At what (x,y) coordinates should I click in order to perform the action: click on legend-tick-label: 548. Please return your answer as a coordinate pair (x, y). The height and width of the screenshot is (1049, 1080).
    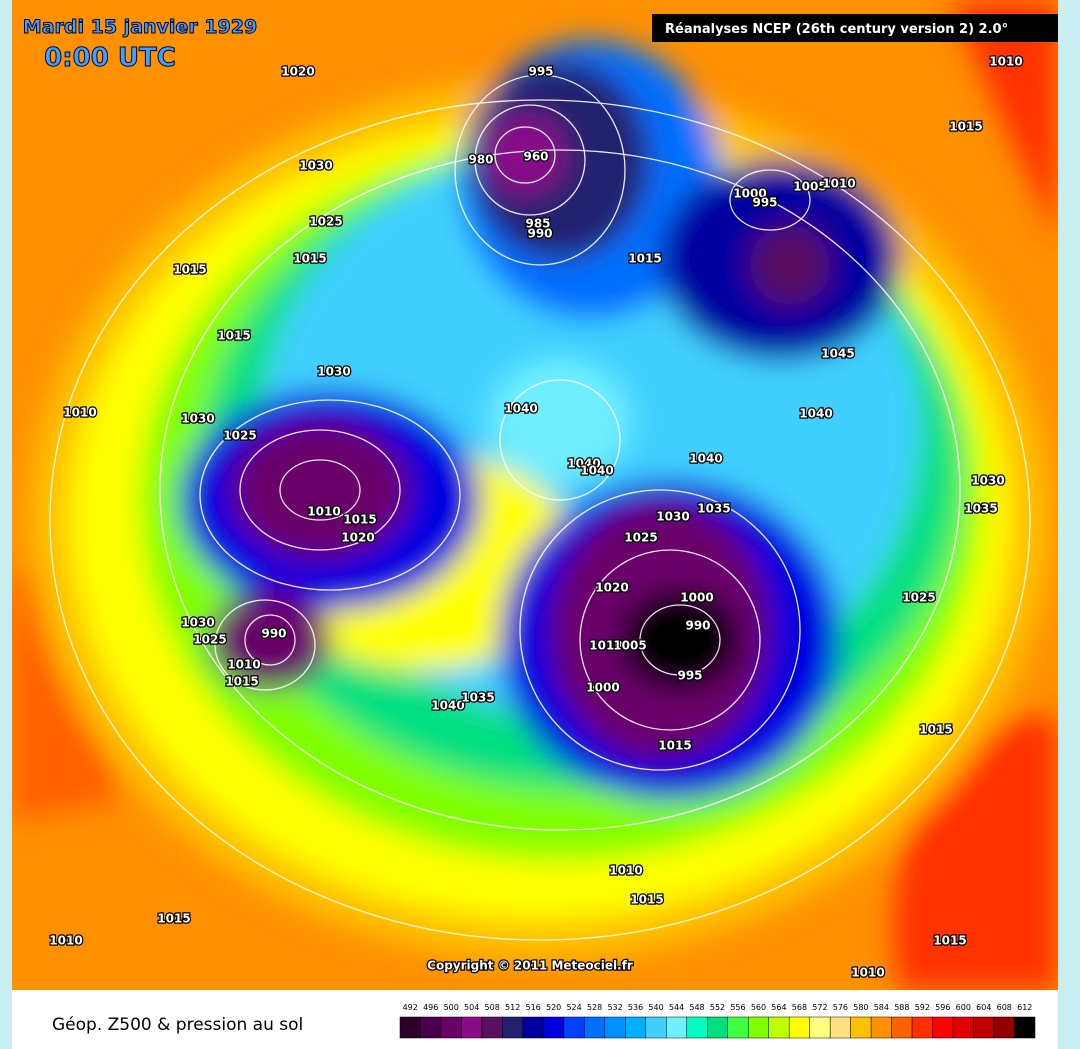
    Looking at the image, I should click on (696, 1007).